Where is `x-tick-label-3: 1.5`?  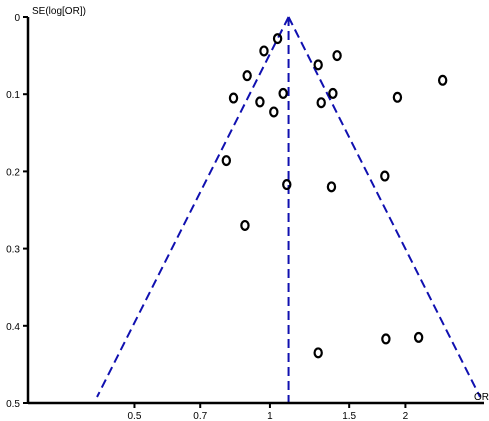 x-tick-label-3: 1.5 is located at coordinates (349, 416).